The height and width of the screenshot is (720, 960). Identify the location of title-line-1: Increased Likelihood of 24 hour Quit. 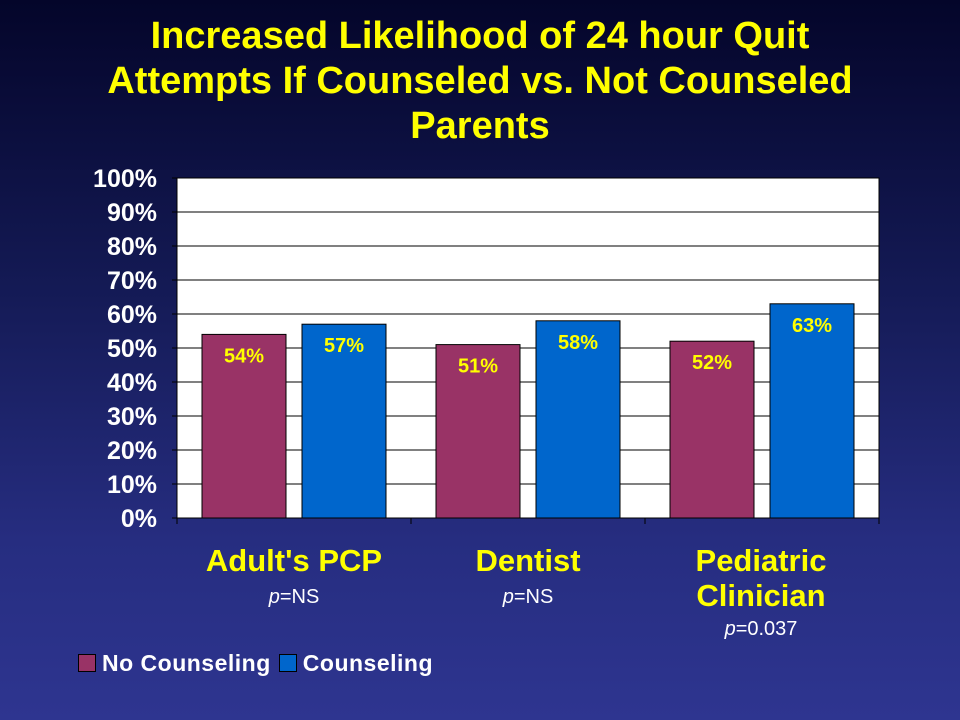
(480, 36).